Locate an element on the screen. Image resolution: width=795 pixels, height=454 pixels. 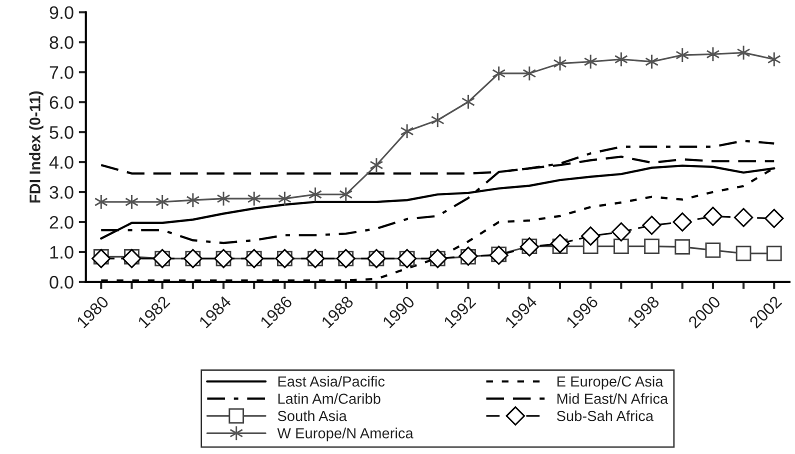
legend-label: Sub-Sah Africa is located at coordinates (605, 416).